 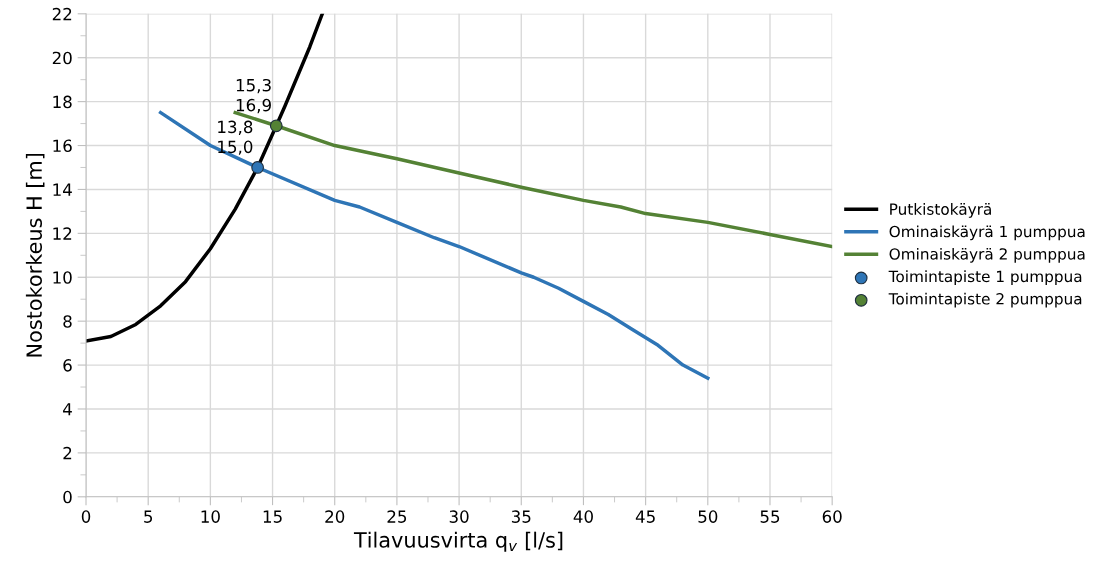 I want to click on y-tick-label: 12, so click(x=62, y=233).